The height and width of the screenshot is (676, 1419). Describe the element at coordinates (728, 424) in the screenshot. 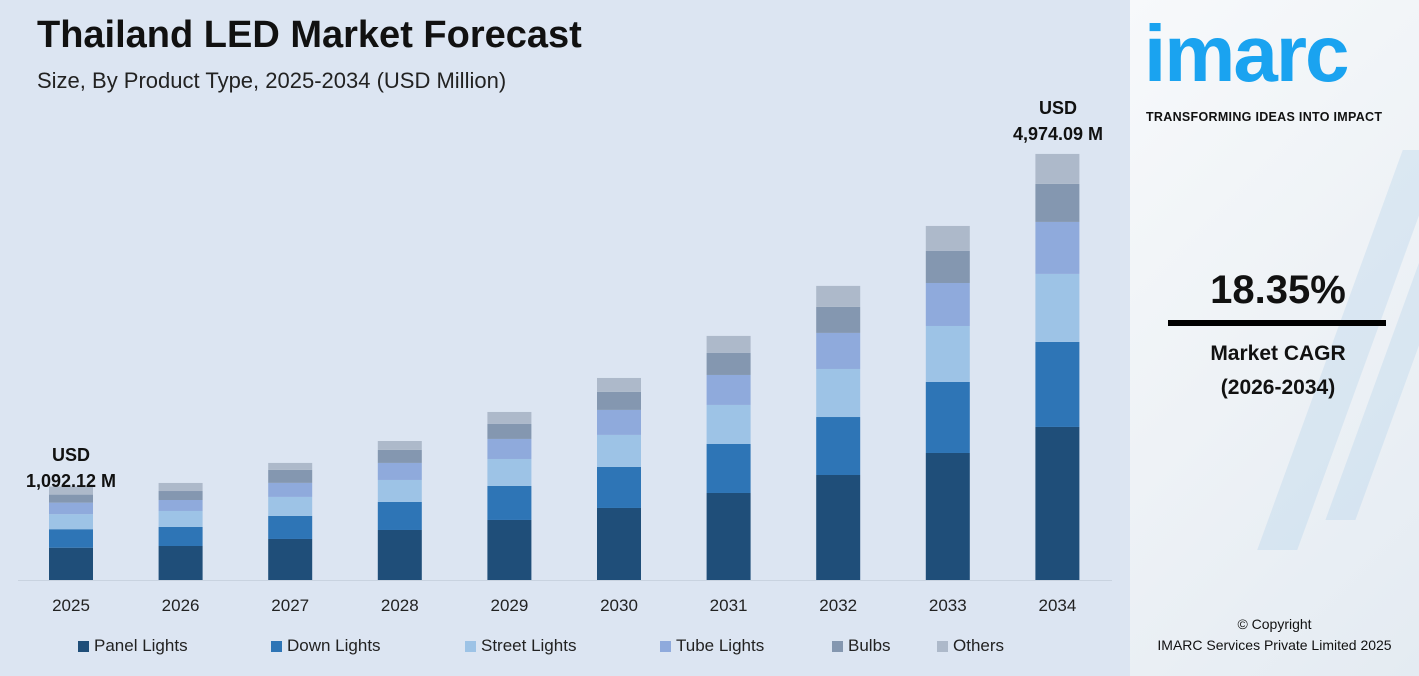

I see `bar-segment-street-lights-2031` at that location.